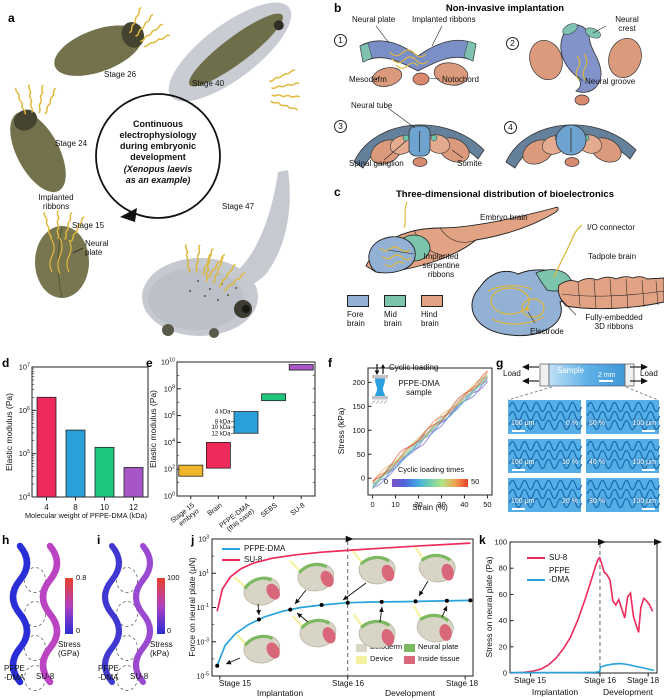  Describe the element at coordinates (361, 660) in the screenshot. I see `device-swatch` at that location.